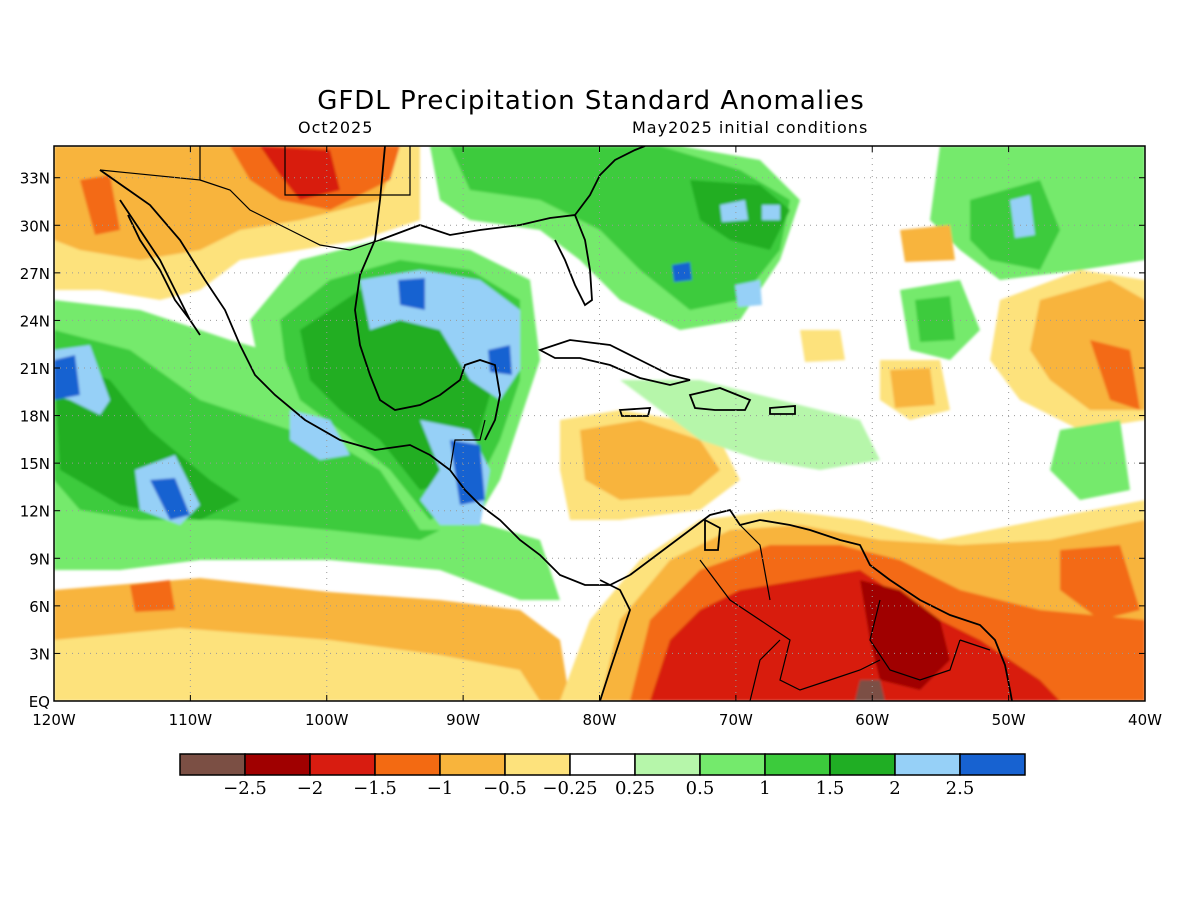 This screenshot has width=1200, height=900. What do you see at coordinates (35, 321) in the screenshot?
I see `lat-tick-label: 24N` at bounding box center [35, 321].